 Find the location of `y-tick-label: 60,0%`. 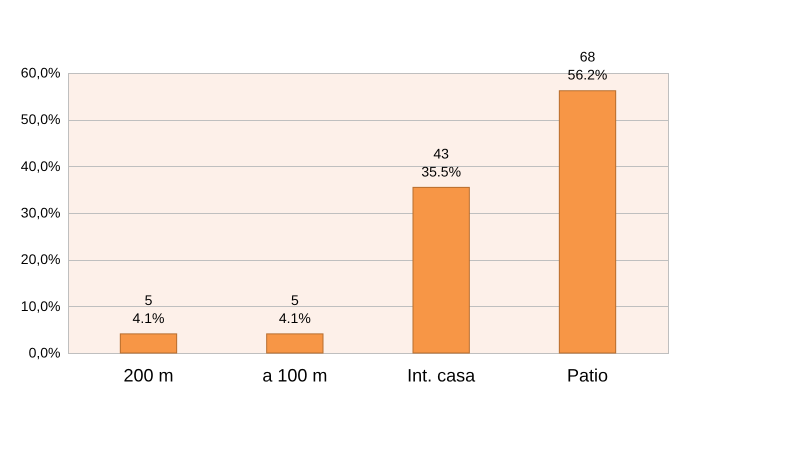

y-tick-label: 60,0% is located at coordinates (40, 72).